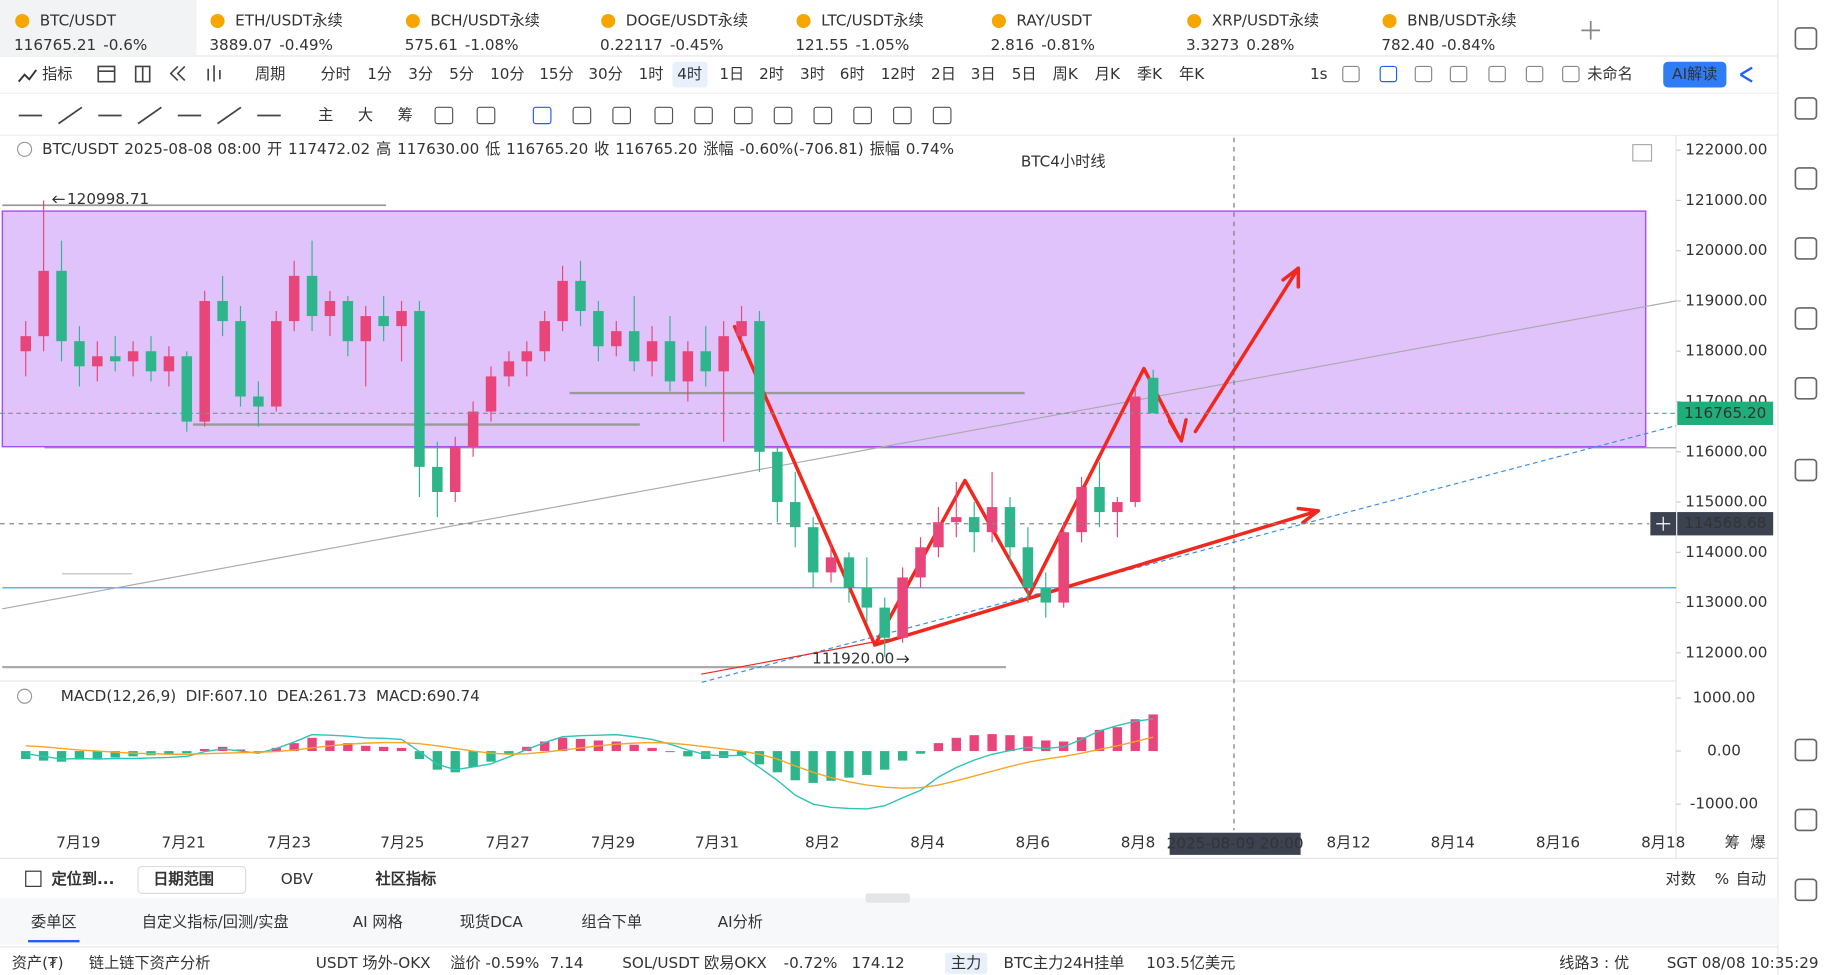 The height and width of the screenshot is (975, 1834). I want to click on plus-icon, so click(1663, 523).